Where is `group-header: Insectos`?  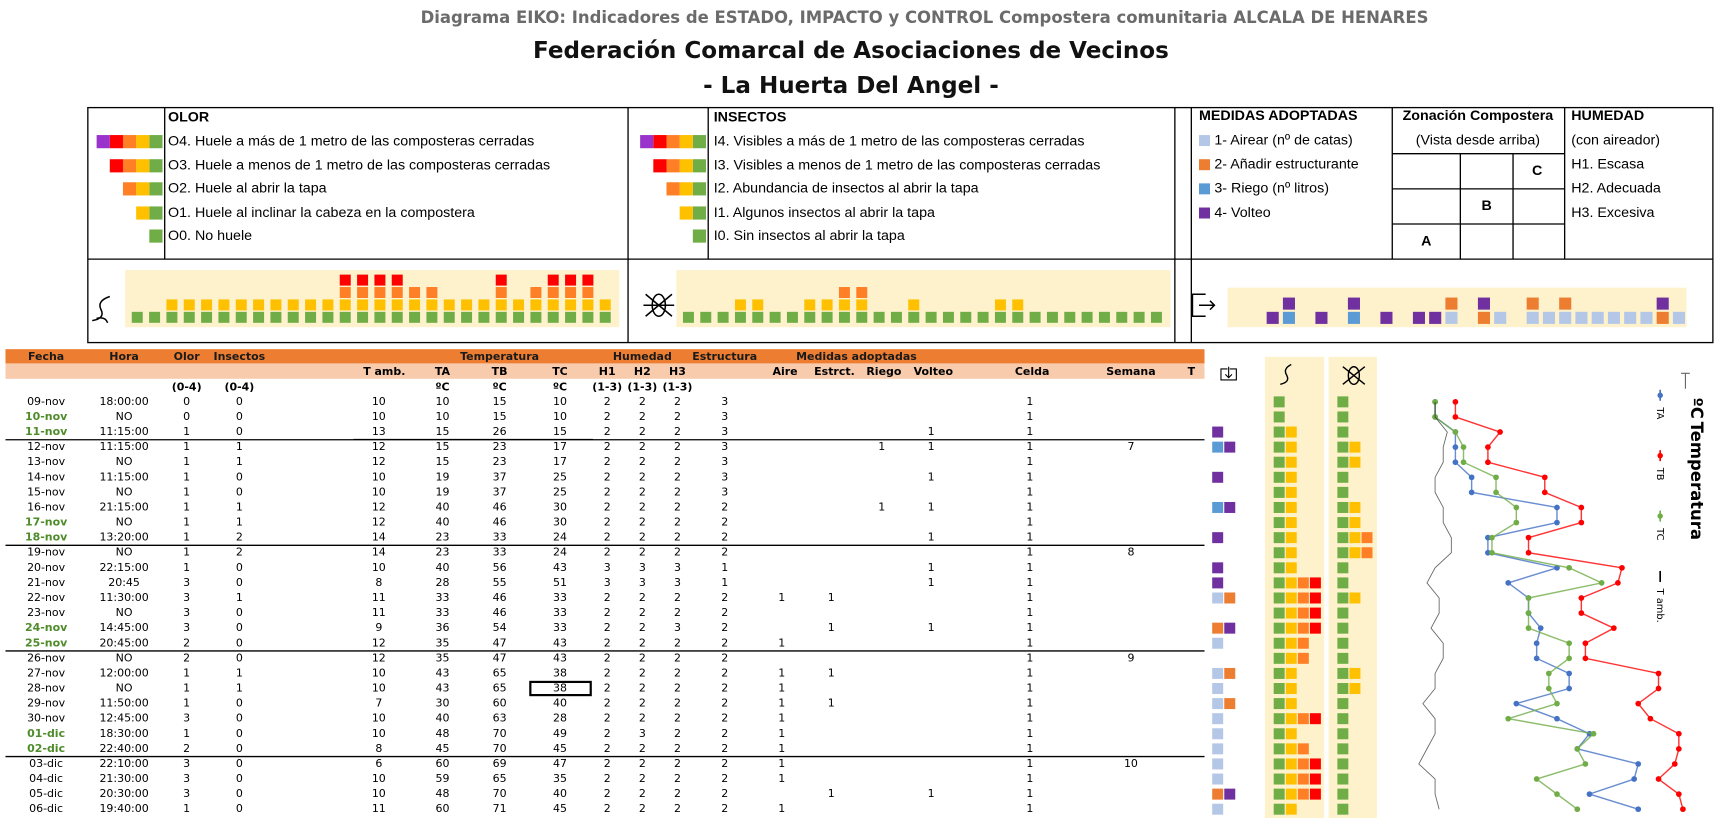 group-header: Insectos is located at coordinates (240, 356).